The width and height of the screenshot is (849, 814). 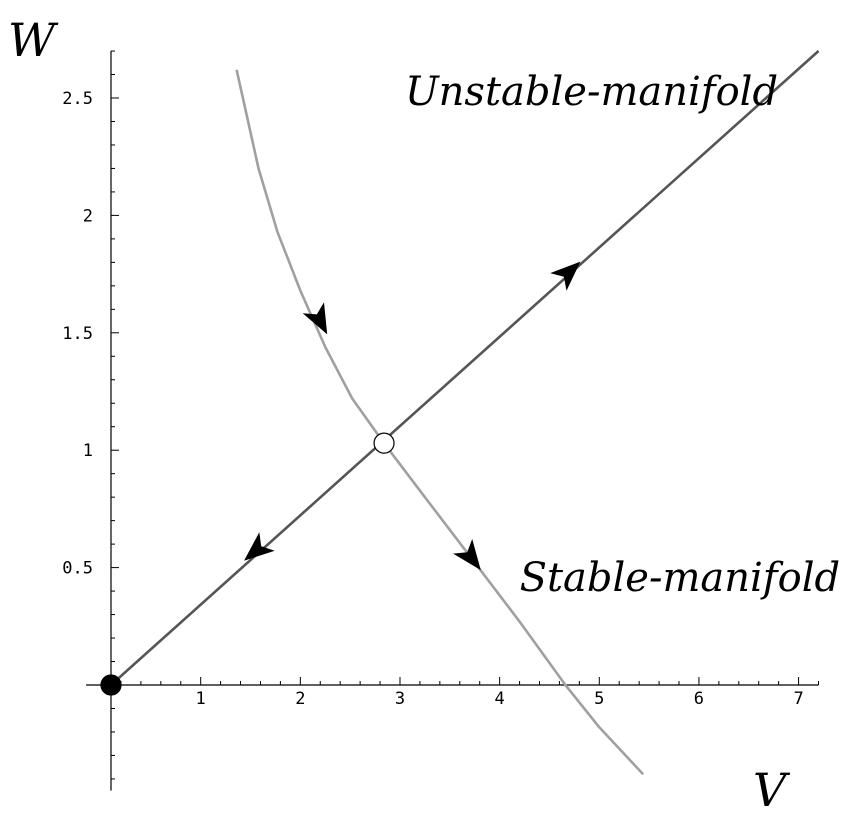 What do you see at coordinates (259, 546) in the screenshot?
I see `unstable-arrow-down` at bounding box center [259, 546].